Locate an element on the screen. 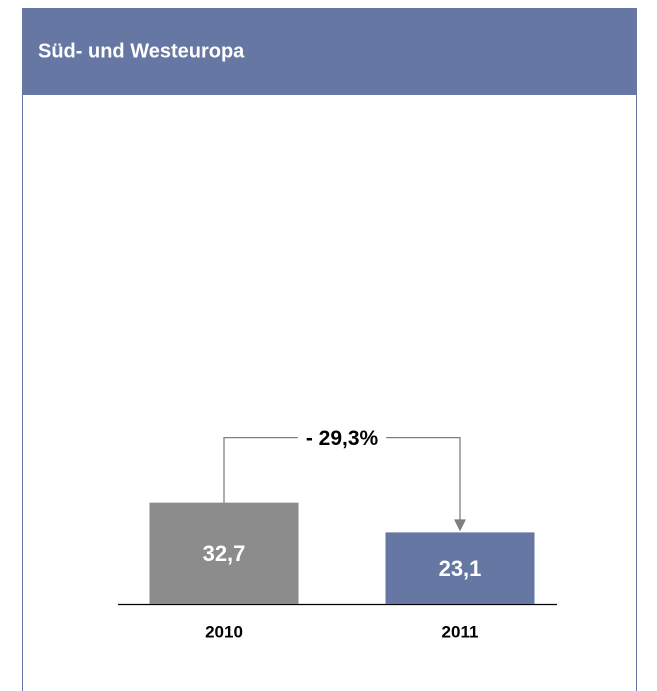  value-label: 23,1 is located at coordinates (460, 568).